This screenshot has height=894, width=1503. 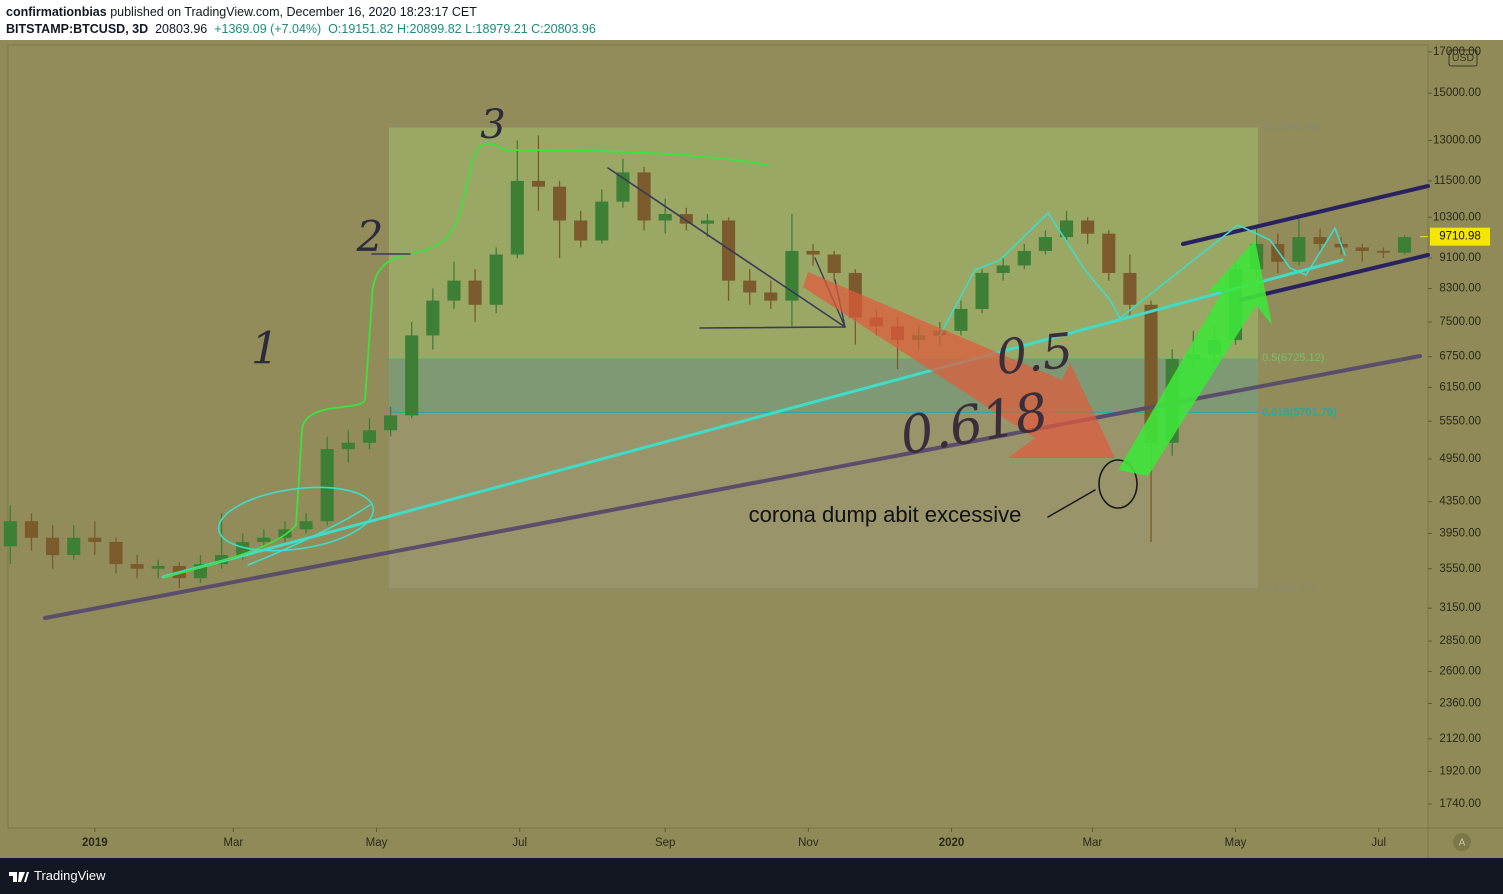 I want to click on fib-zone-lower, so click(x=823, y=500).